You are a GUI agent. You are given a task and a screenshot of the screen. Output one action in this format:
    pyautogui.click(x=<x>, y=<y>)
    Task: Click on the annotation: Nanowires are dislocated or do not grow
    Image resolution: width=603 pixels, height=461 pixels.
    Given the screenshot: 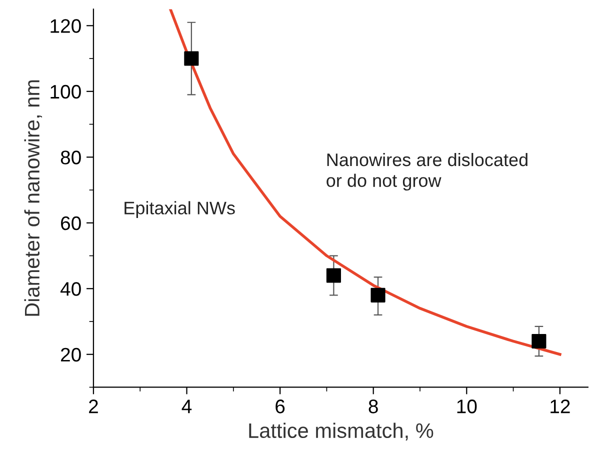 What is the action you would take?
    pyautogui.click(x=427, y=171)
    